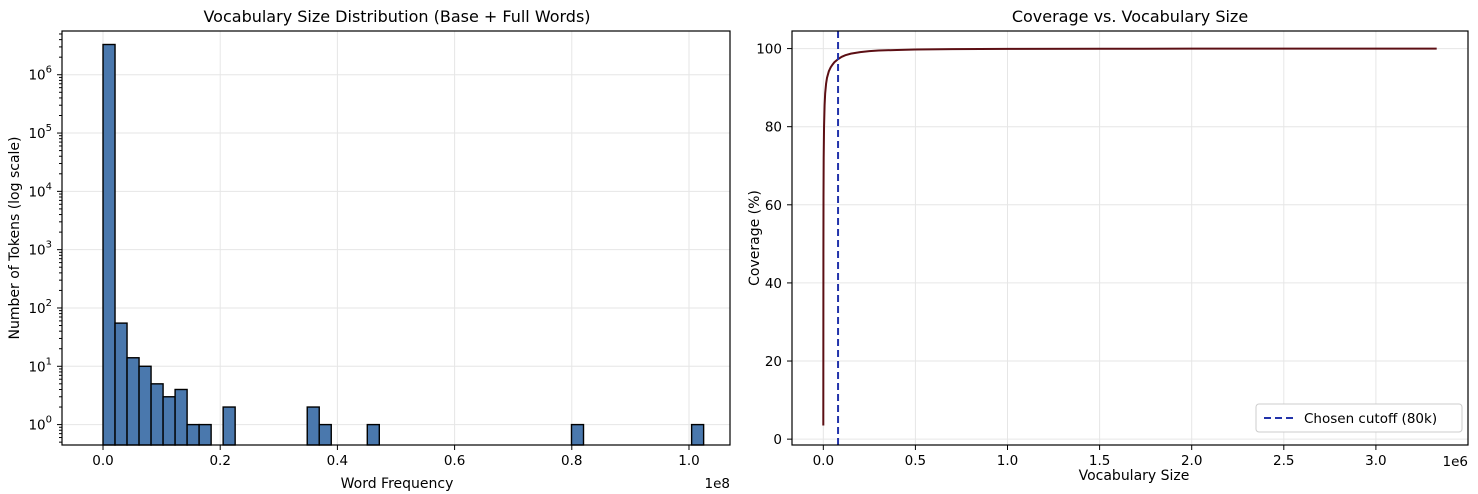  Describe the element at coordinates (823, 461) in the screenshot. I see `coverage-x-tick-label: 0.0` at that location.